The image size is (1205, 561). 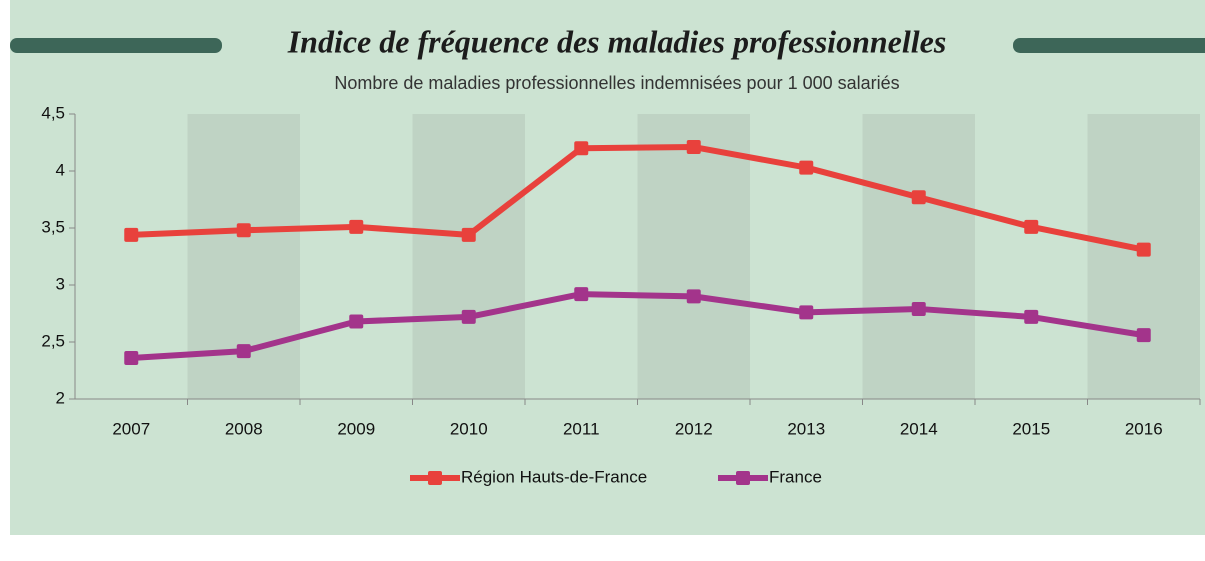 What do you see at coordinates (1144, 428) in the screenshot?
I see `x-tick-label: 2016` at bounding box center [1144, 428].